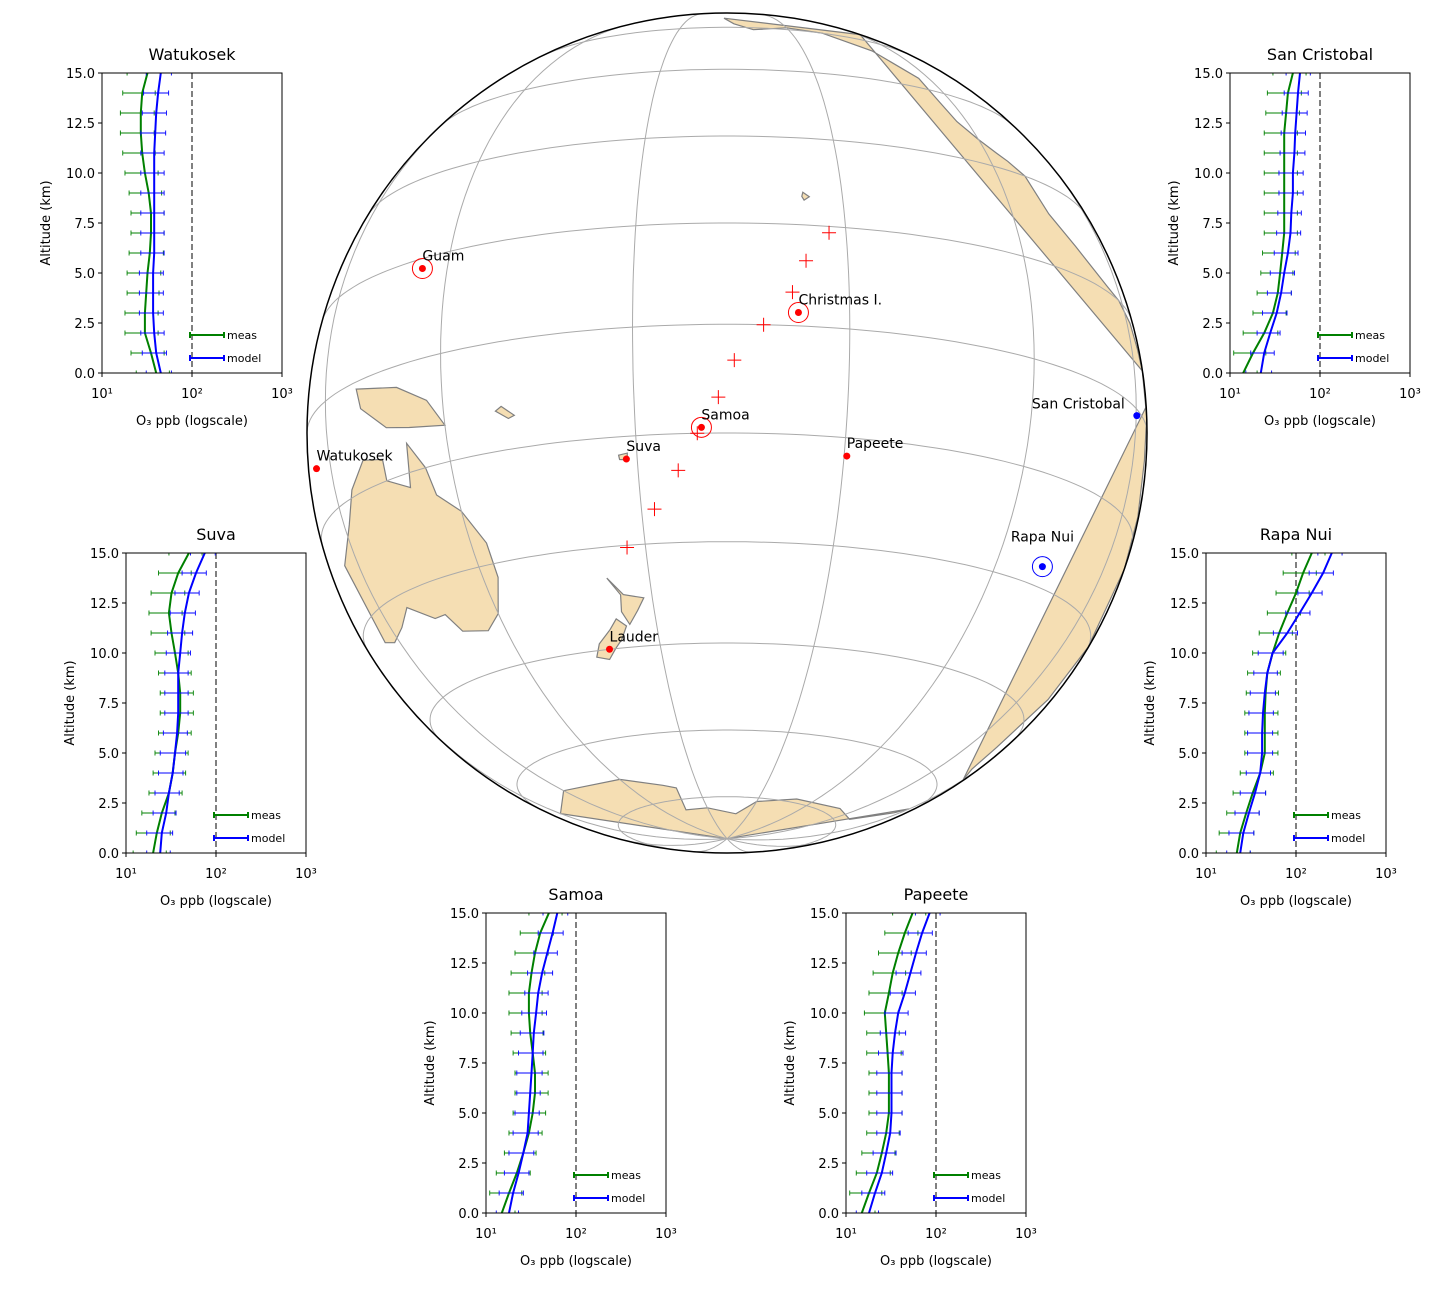 The height and width of the screenshot is (1295, 1440). I want to click on station-label: San Cristobal, so click(1078, 405).